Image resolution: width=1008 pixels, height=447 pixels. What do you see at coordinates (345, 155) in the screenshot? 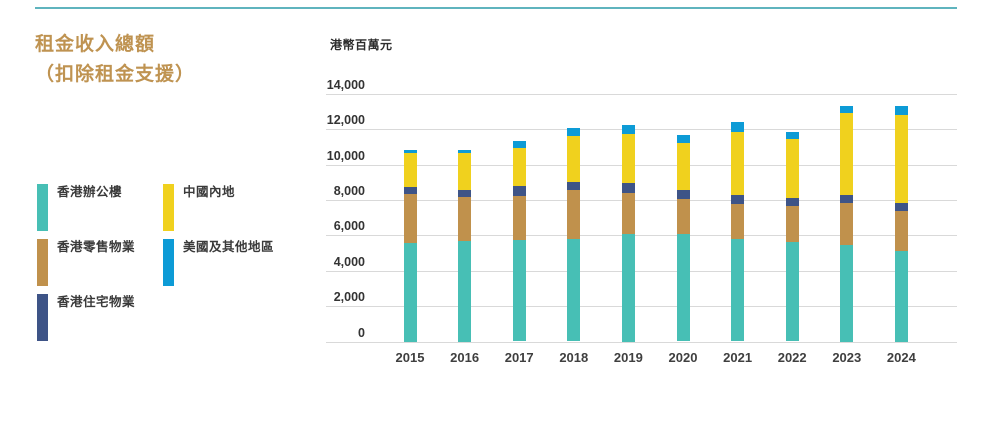
I see `y-axis-tick-label: 10,000` at bounding box center [345, 155].